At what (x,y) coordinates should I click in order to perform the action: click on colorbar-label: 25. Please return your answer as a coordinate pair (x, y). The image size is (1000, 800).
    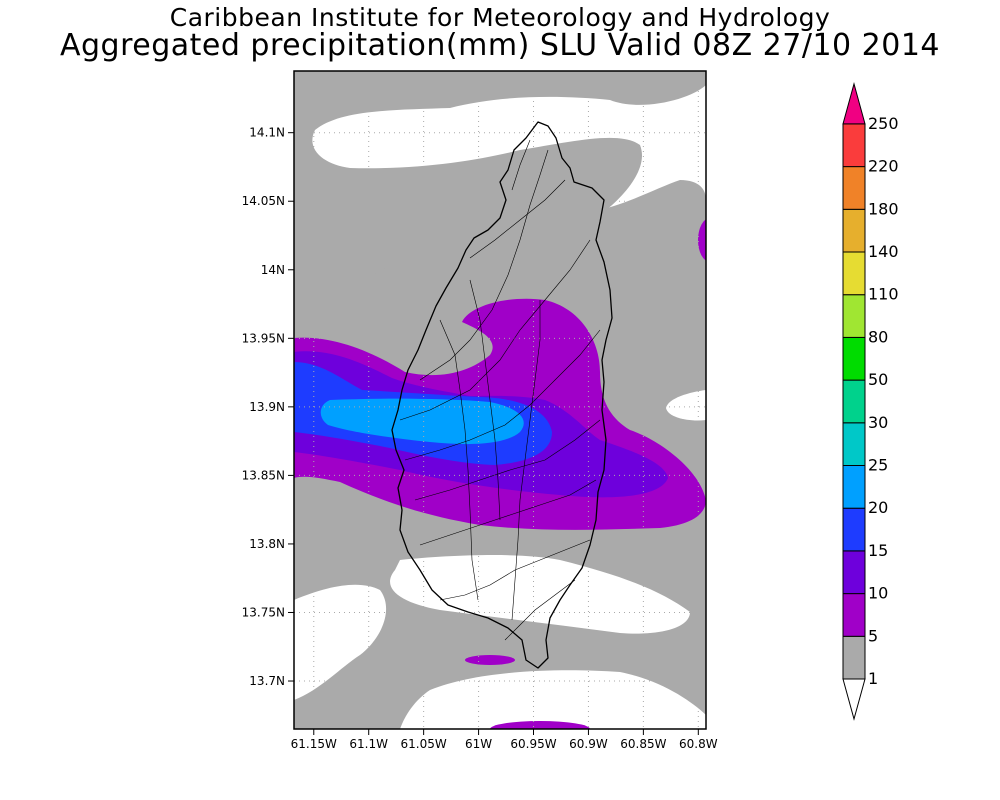
    Looking at the image, I should click on (878, 465).